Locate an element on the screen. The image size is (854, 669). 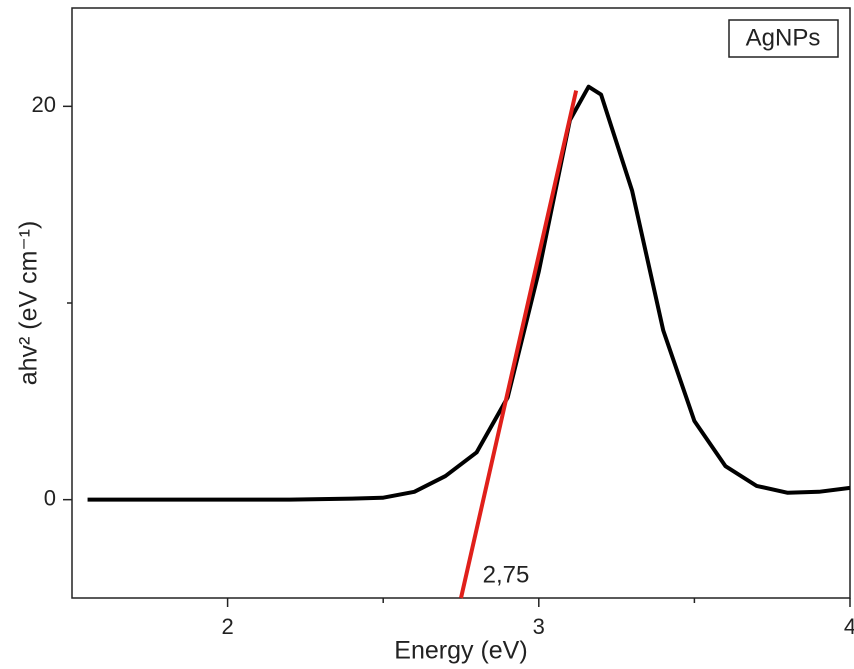
fit-line is located at coordinates (519, 344).